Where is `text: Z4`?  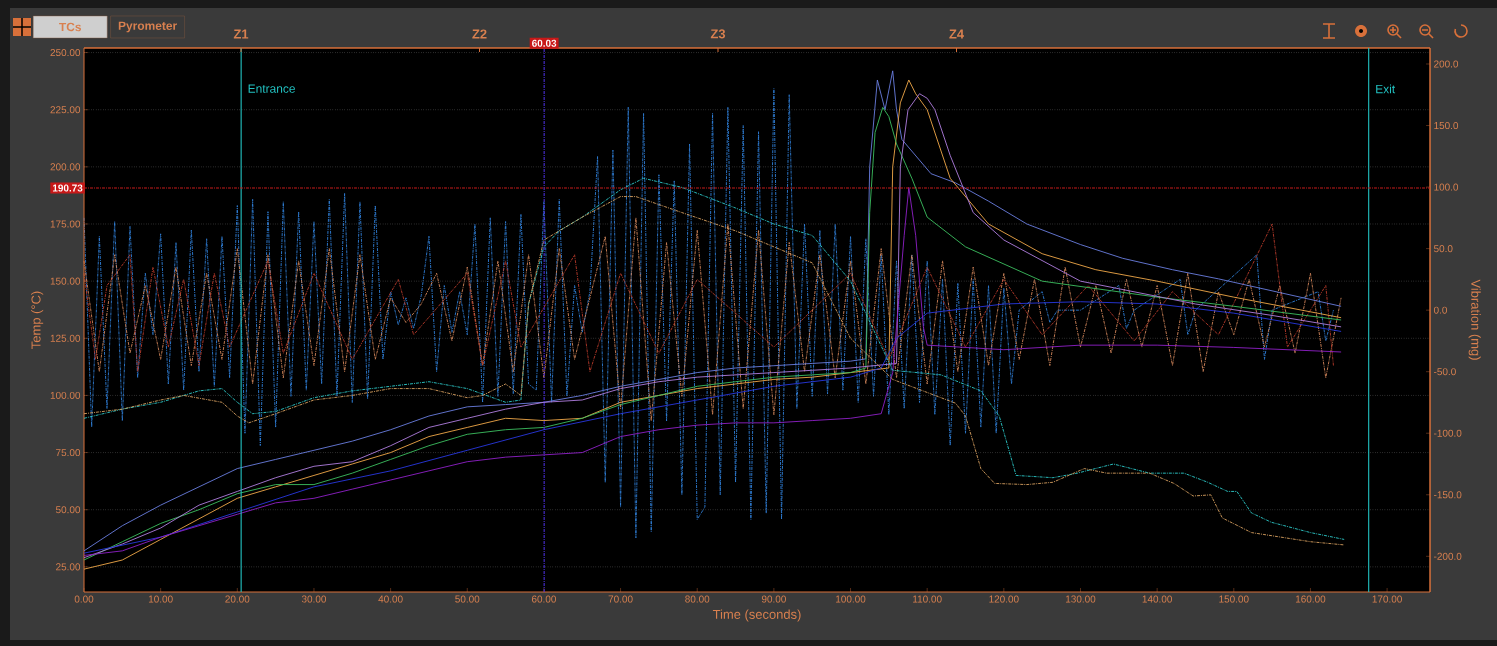 text: Z4 is located at coordinates (957, 34).